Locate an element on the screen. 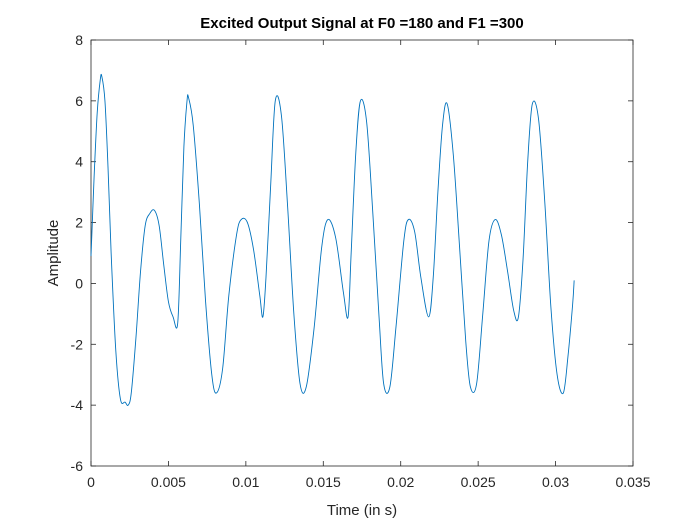 The image size is (700, 530). x-tick-label: 0.015 is located at coordinates (323, 482).